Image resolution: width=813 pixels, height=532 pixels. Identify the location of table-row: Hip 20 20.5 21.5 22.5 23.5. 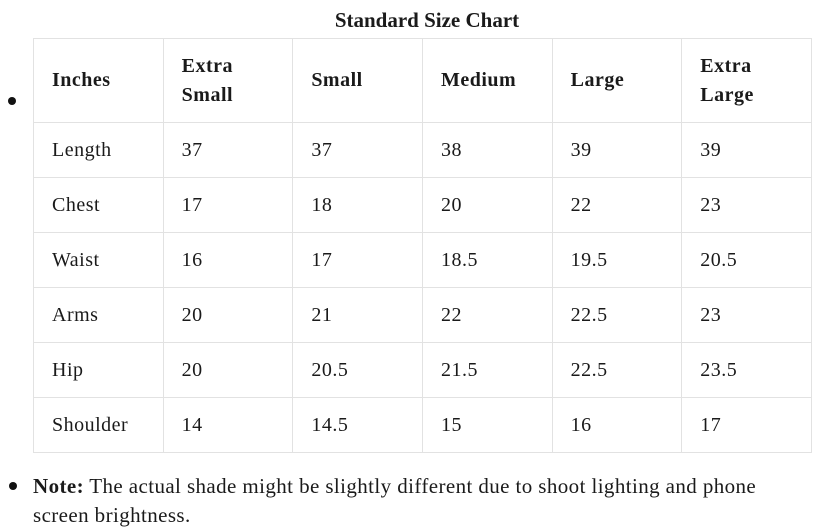
(422, 370).